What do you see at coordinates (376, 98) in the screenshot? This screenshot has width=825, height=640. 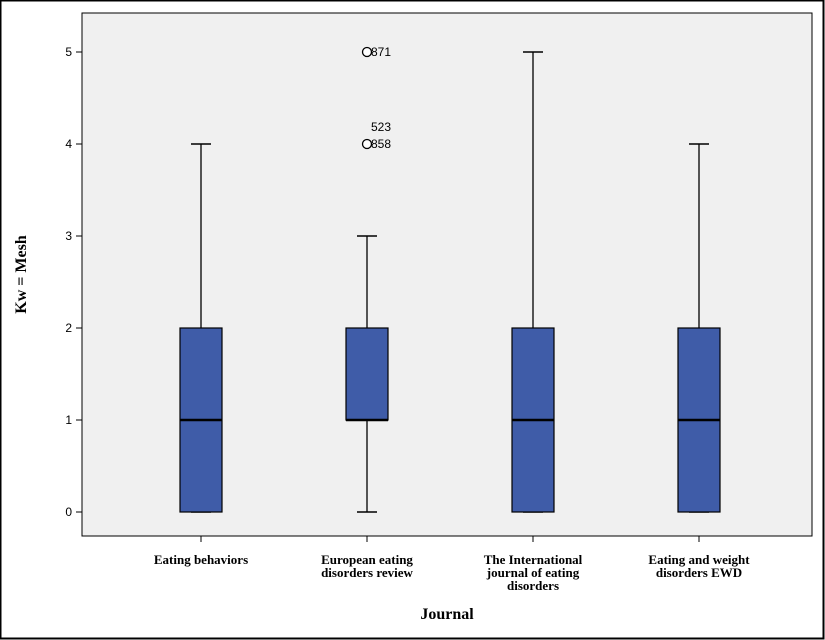 I see `outliers: 871 523 858` at bounding box center [376, 98].